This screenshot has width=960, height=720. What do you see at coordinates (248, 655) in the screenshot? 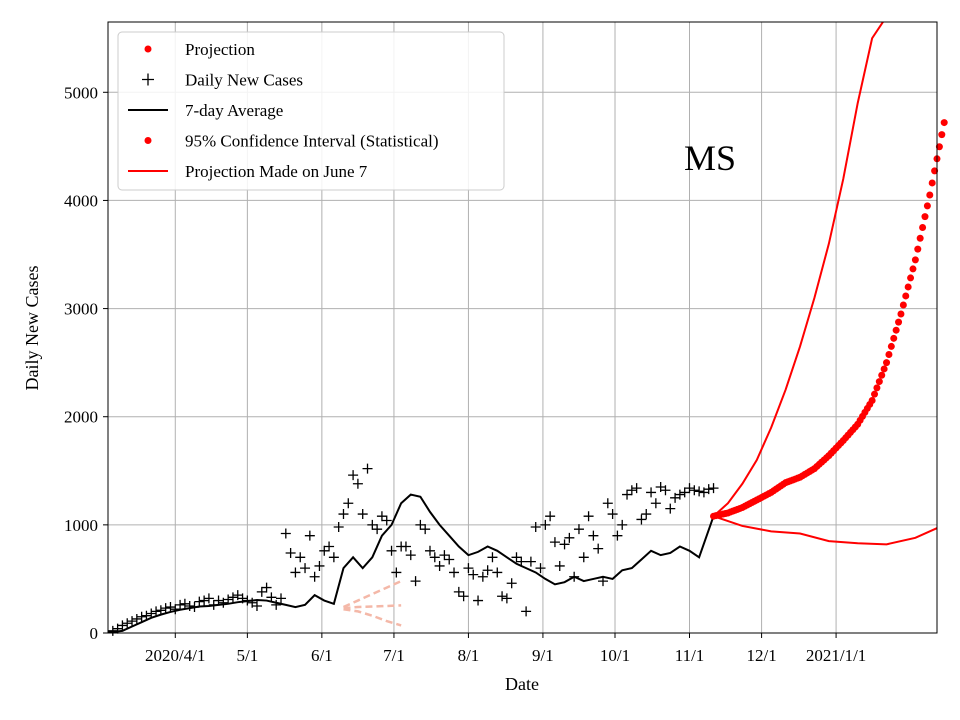
I see `x-tick-label: 5/1` at bounding box center [248, 655].